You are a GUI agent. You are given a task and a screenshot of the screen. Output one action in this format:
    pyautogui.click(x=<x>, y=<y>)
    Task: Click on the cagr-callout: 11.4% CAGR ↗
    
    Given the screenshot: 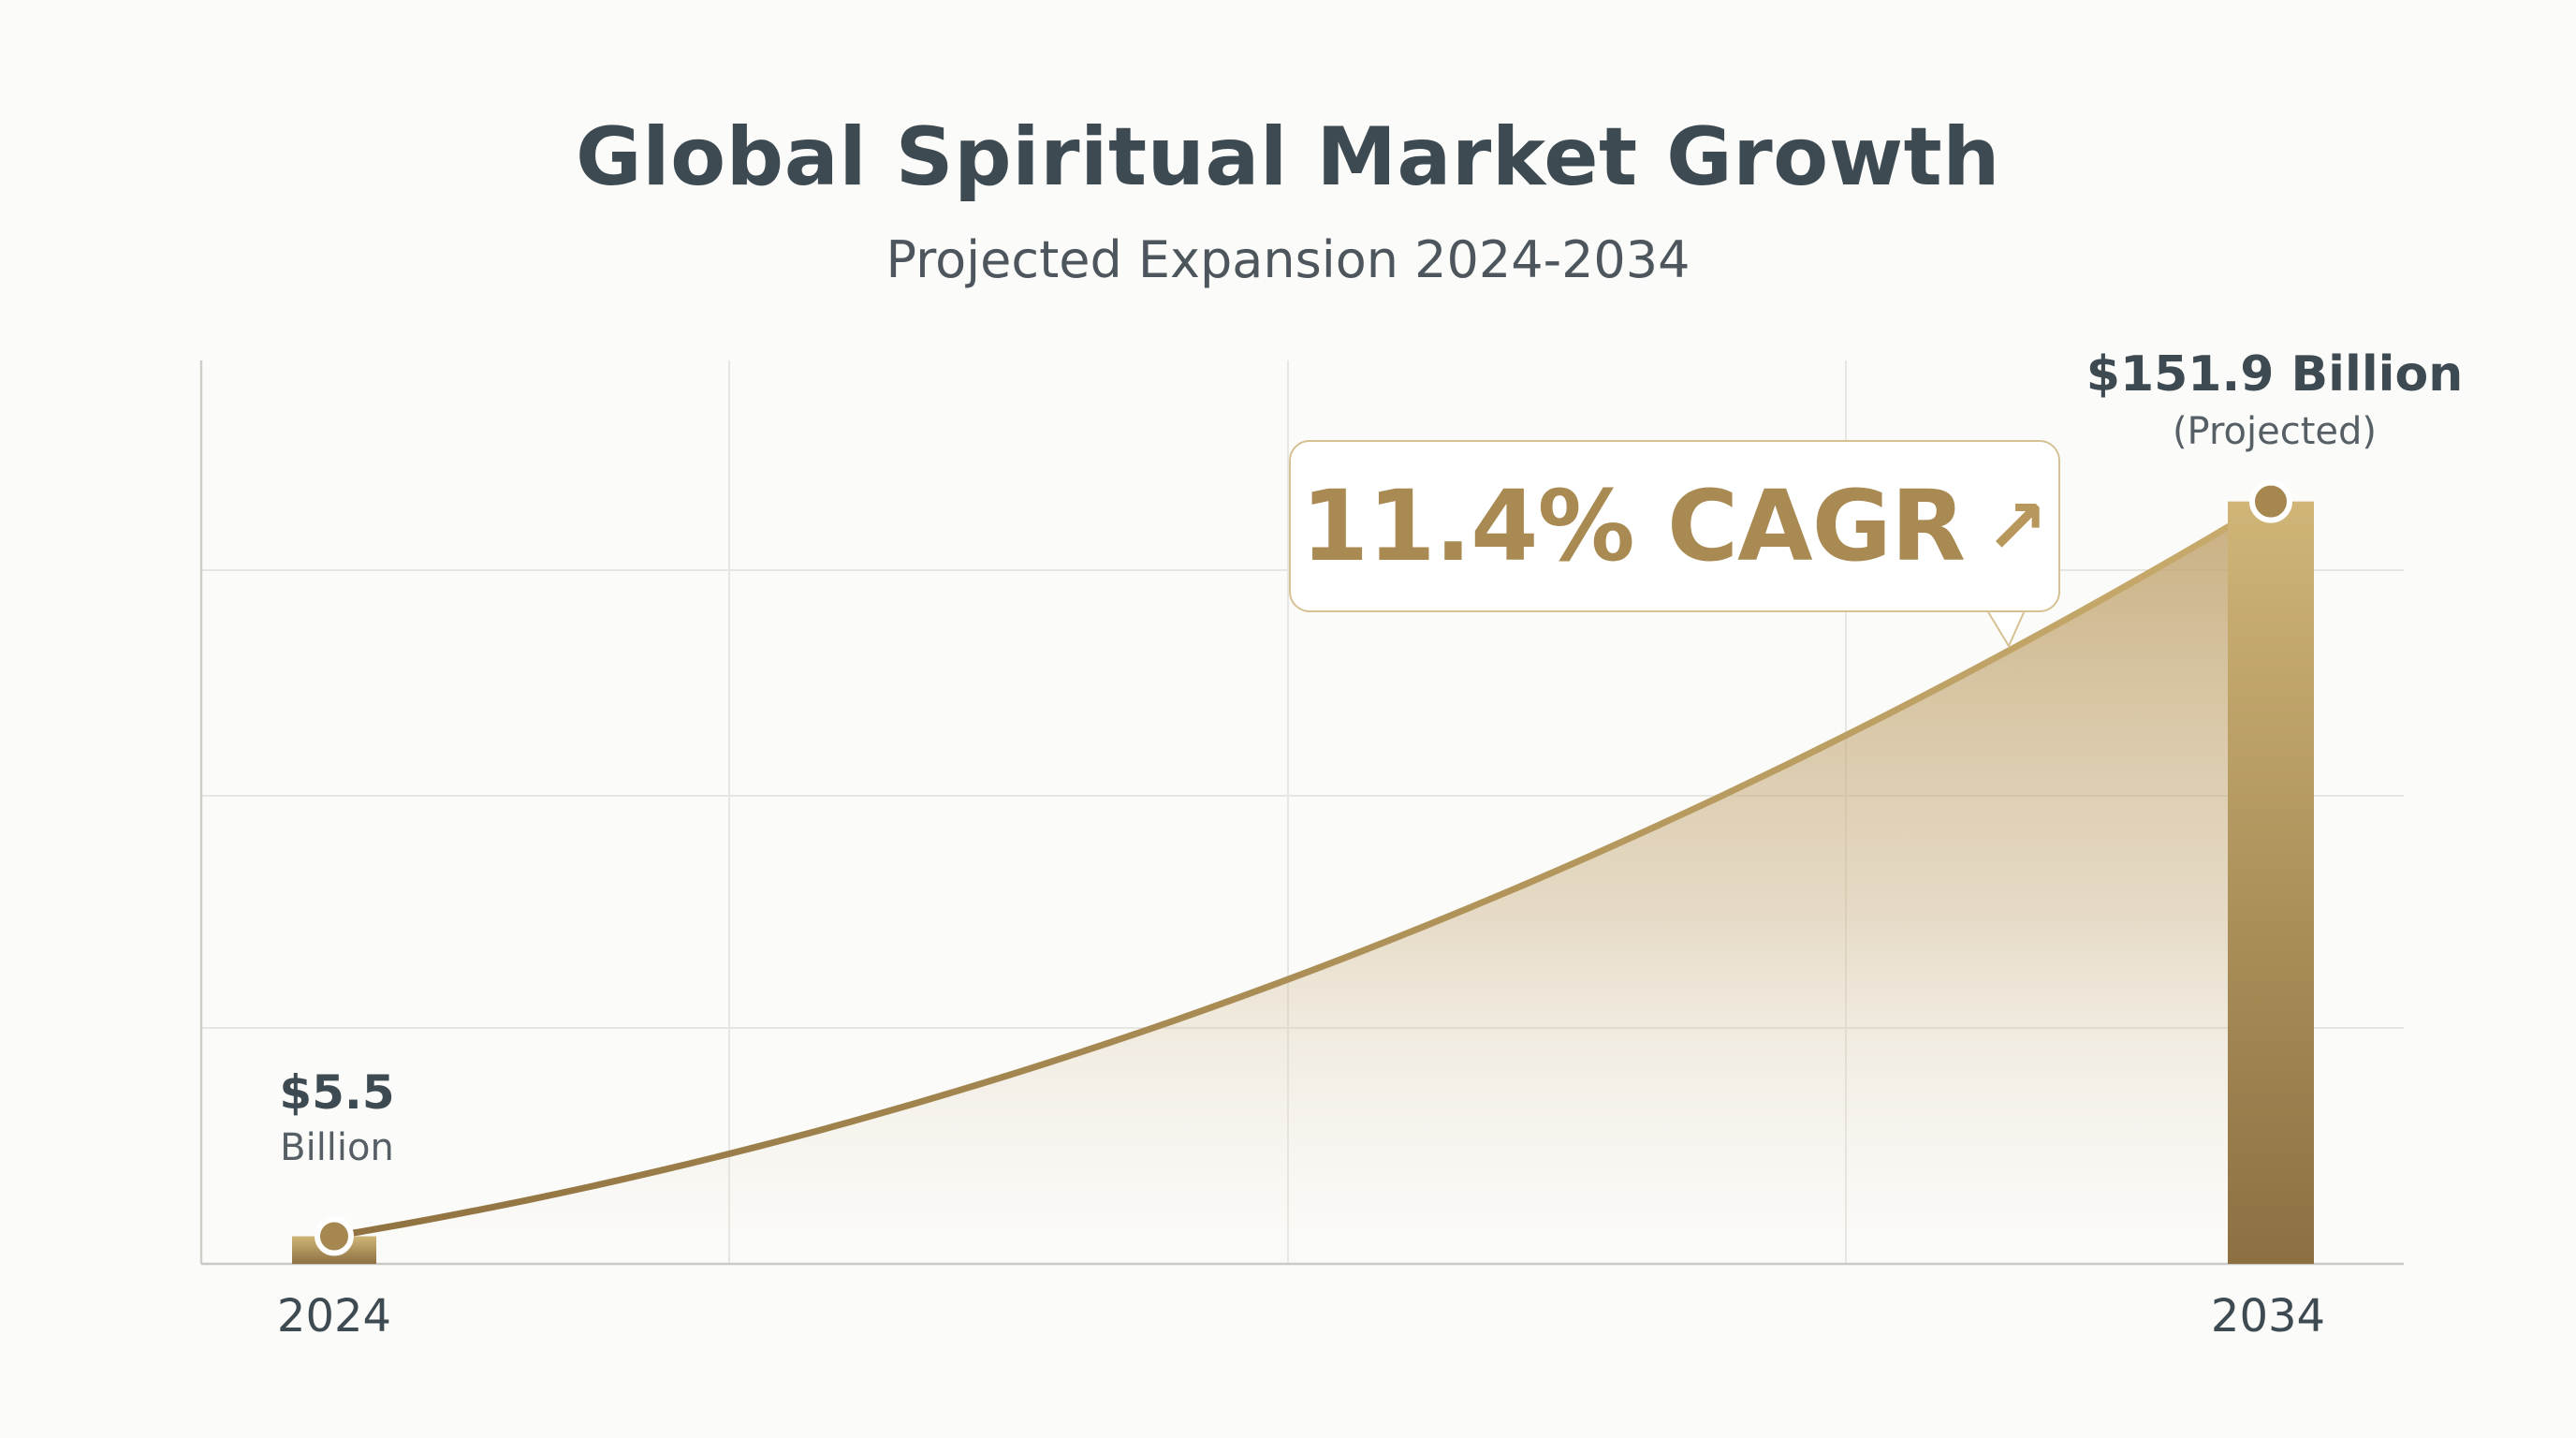 What is the action you would take?
    pyautogui.click(x=1674, y=526)
    